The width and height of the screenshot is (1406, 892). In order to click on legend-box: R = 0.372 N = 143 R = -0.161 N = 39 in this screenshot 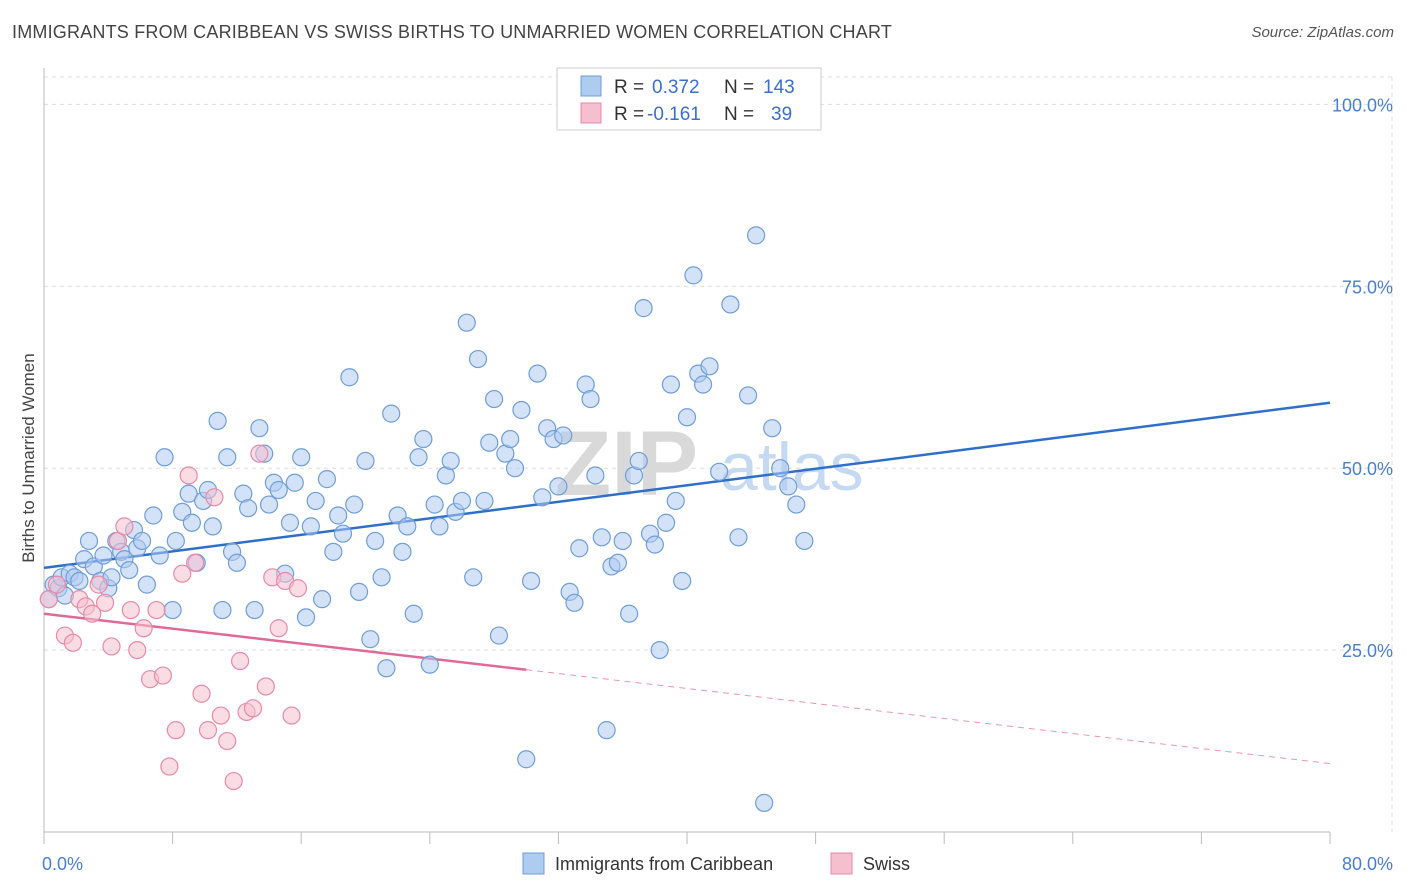, I will do `click(689, 99)`.